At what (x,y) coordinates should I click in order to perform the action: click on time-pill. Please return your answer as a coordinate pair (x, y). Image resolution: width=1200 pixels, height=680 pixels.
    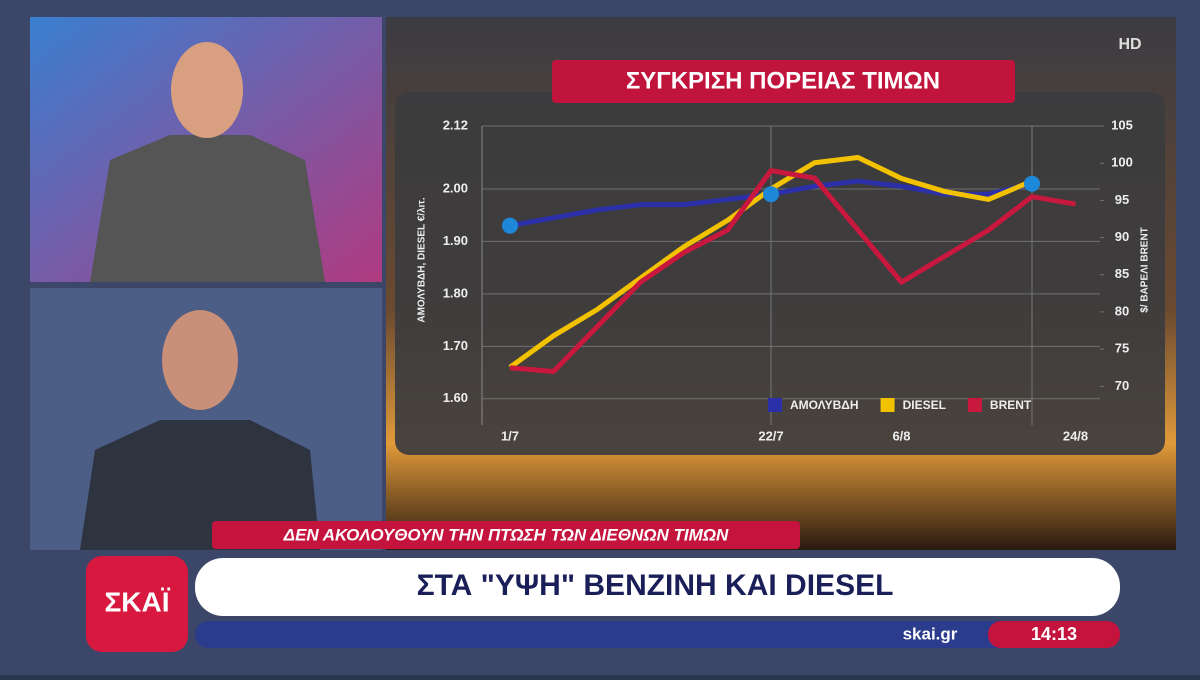
    Looking at the image, I should click on (1054, 634).